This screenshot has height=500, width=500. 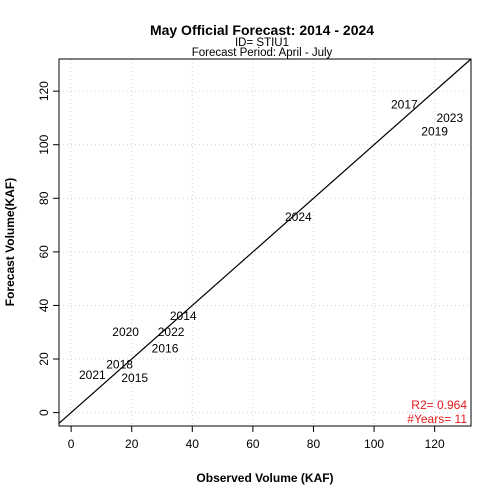 What do you see at coordinates (71, 444) in the screenshot?
I see `x-tick-label: 0` at bounding box center [71, 444].